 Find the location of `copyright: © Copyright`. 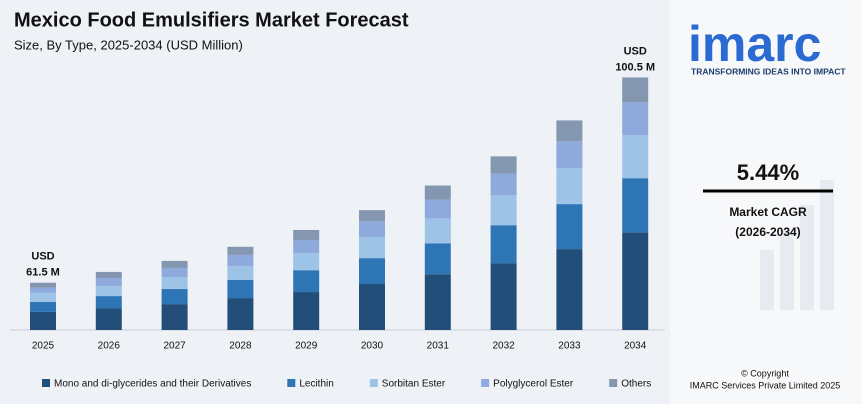

copyright: © Copyright is located at coordinates (765, 373).